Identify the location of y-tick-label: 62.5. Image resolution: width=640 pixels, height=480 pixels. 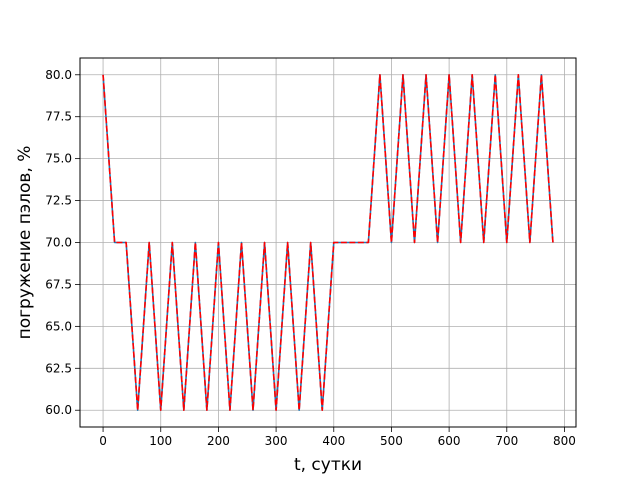
(58, 368).